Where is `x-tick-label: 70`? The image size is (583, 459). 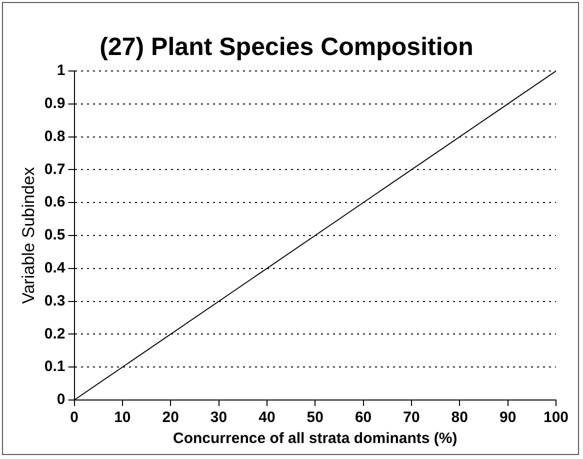 x-tick-label: 70 is located at coordinates (411, 417).